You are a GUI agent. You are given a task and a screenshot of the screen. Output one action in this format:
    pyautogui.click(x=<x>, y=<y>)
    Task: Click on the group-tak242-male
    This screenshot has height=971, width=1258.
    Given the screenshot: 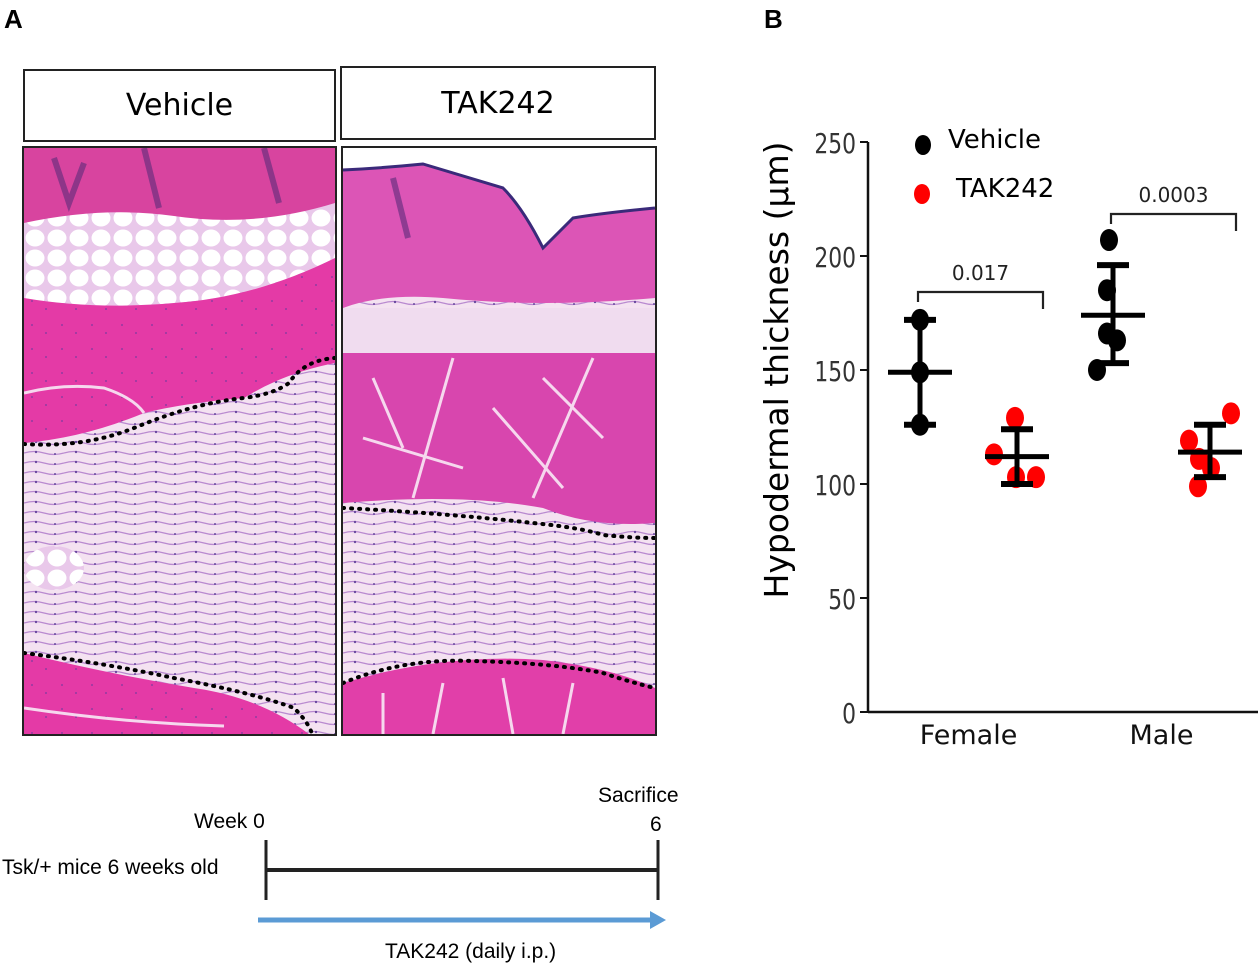 What is the action you would take?
    pyautogui.click(x=1210, y=450)
    